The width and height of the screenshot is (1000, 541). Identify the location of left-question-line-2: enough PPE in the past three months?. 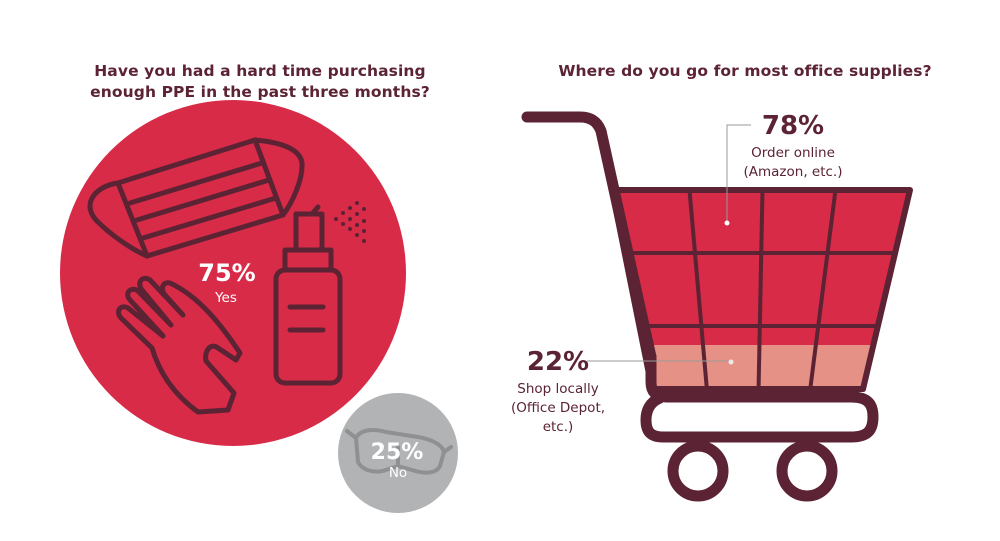
(260, 92).